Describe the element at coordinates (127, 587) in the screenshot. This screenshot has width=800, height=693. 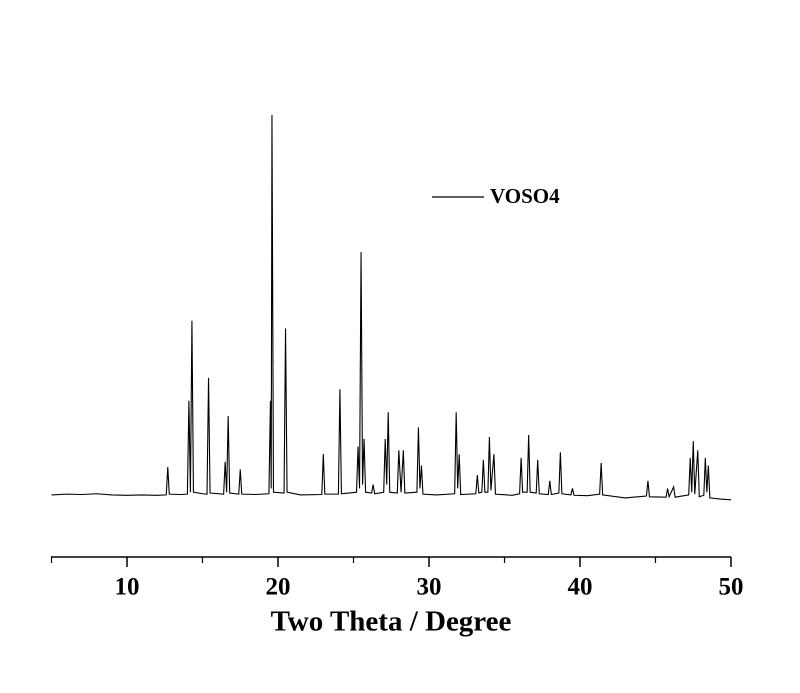
I see `x-tick-label: 10` at that location.